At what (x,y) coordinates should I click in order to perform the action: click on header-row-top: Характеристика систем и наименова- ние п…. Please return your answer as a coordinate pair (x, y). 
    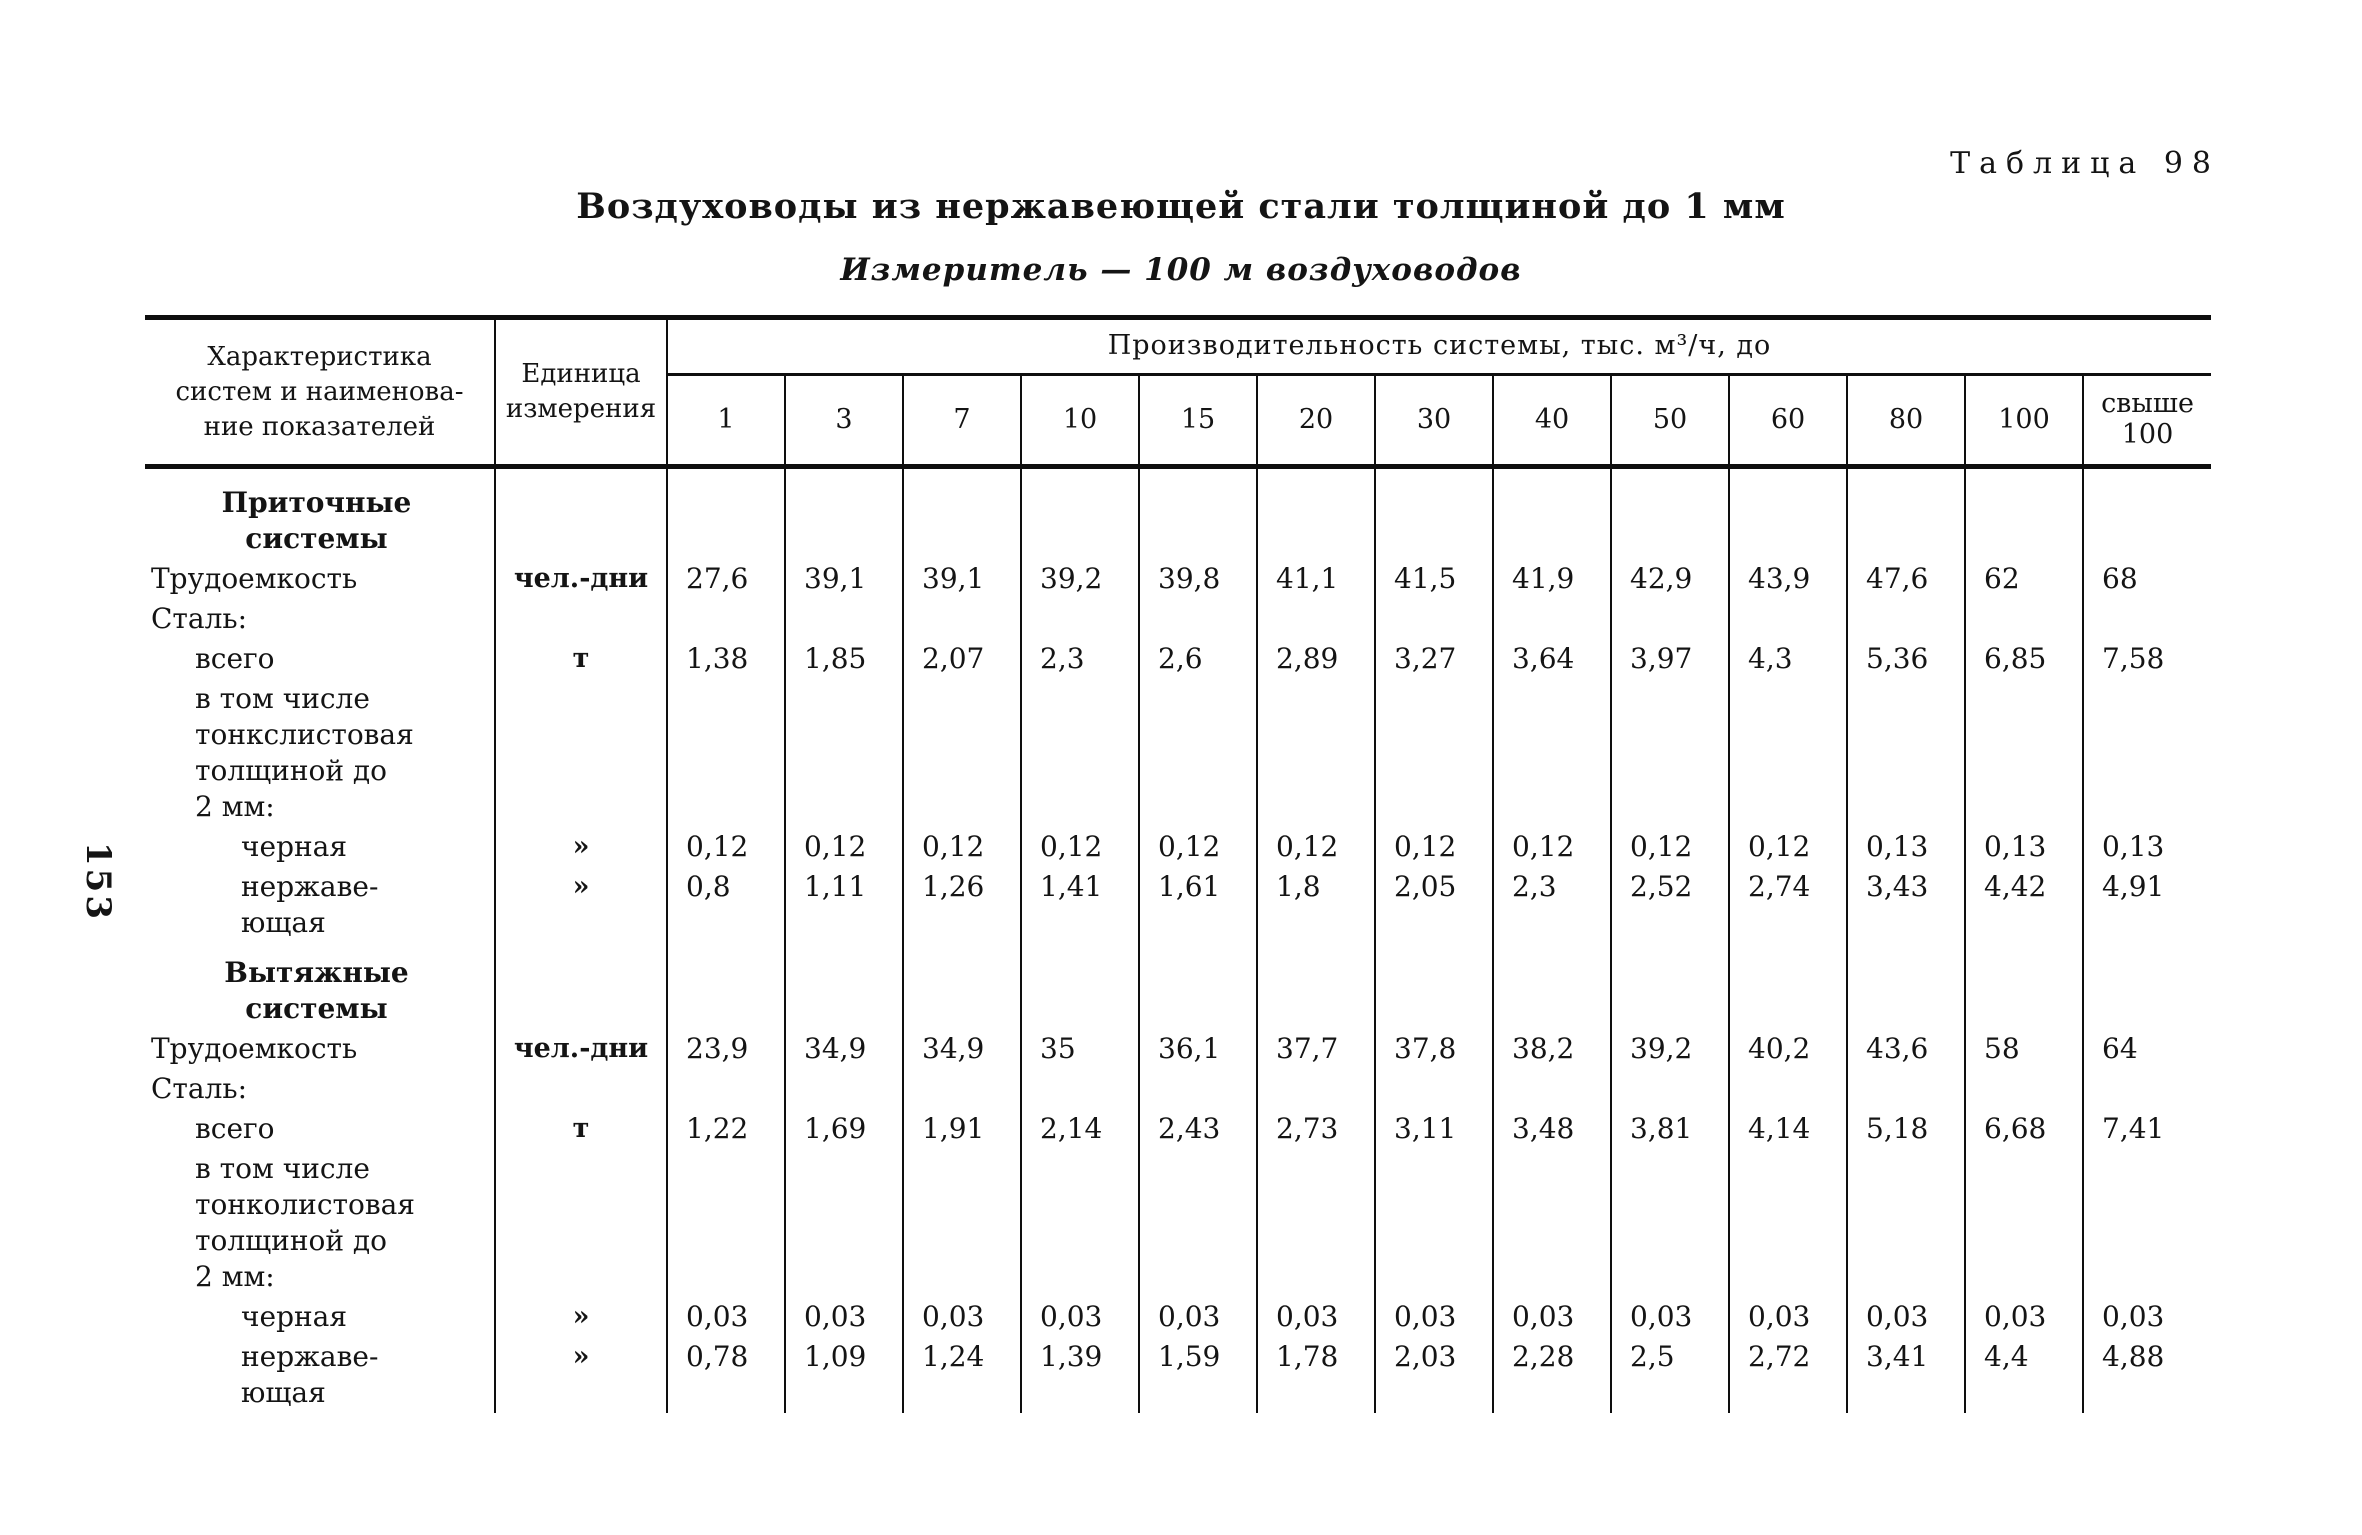
    Looking at the image, I should click on (1178, 392).